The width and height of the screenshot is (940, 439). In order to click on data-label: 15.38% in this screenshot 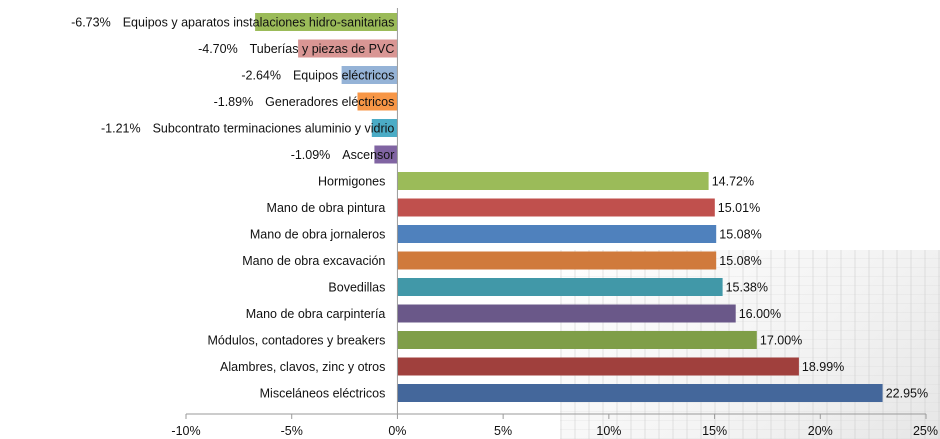, I will do `click(747, 288)`.